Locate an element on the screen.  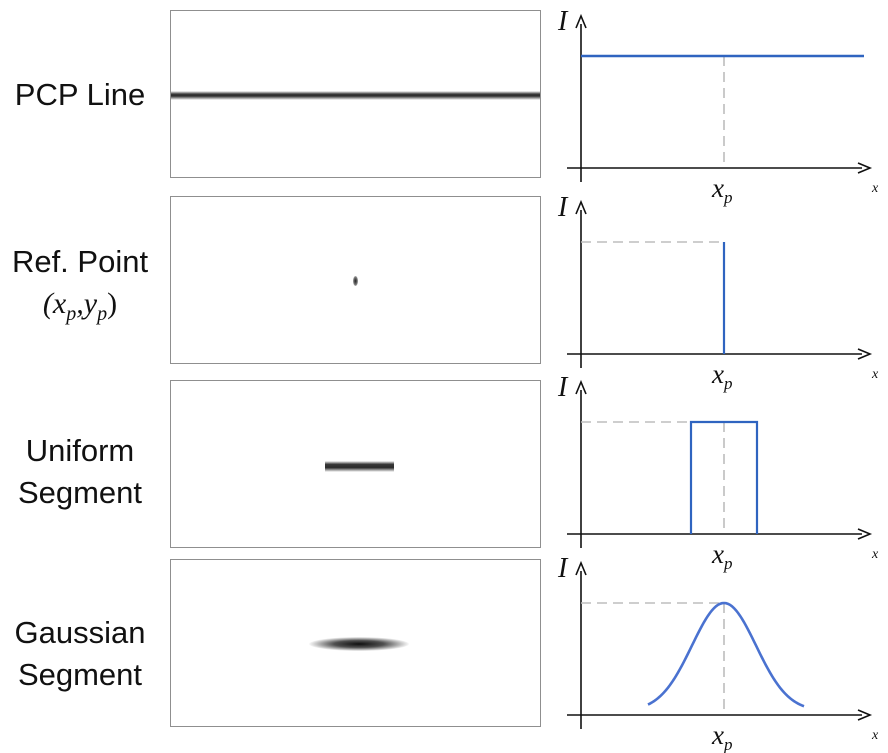
label-line: Gaussian is located at coordinates (80, 632).